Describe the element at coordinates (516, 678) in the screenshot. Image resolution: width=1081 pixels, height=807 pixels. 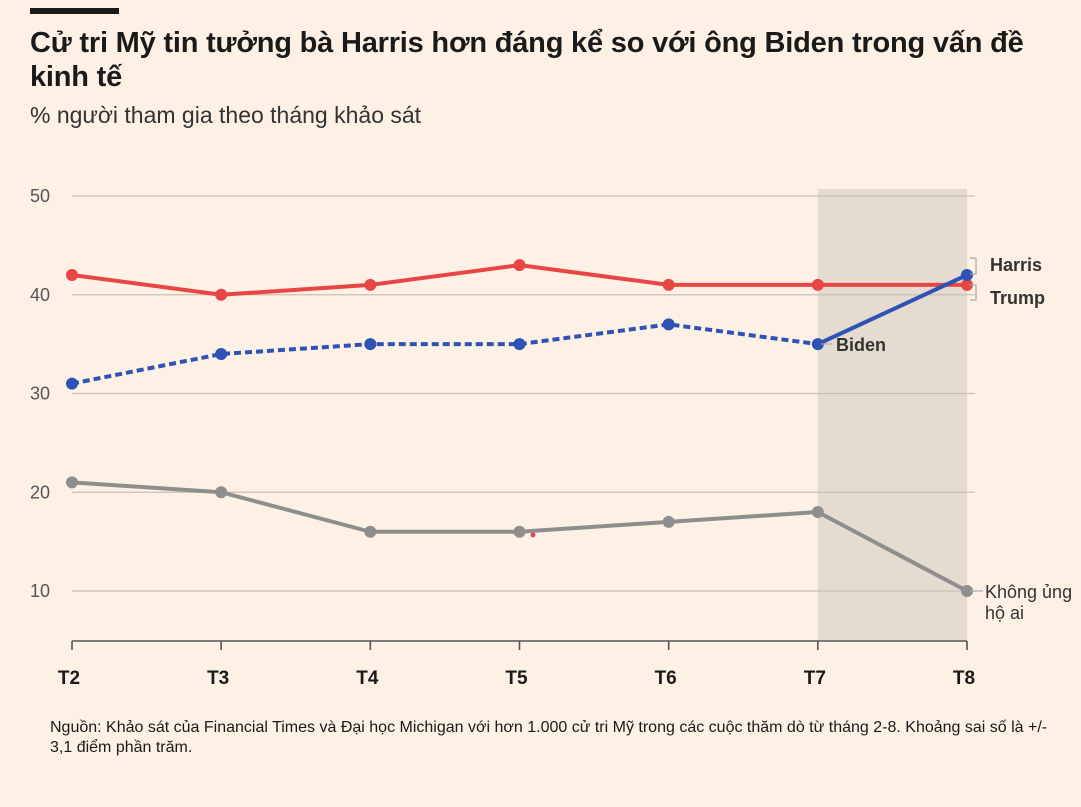
I see `x-tick-label-T5: T5` at that location.